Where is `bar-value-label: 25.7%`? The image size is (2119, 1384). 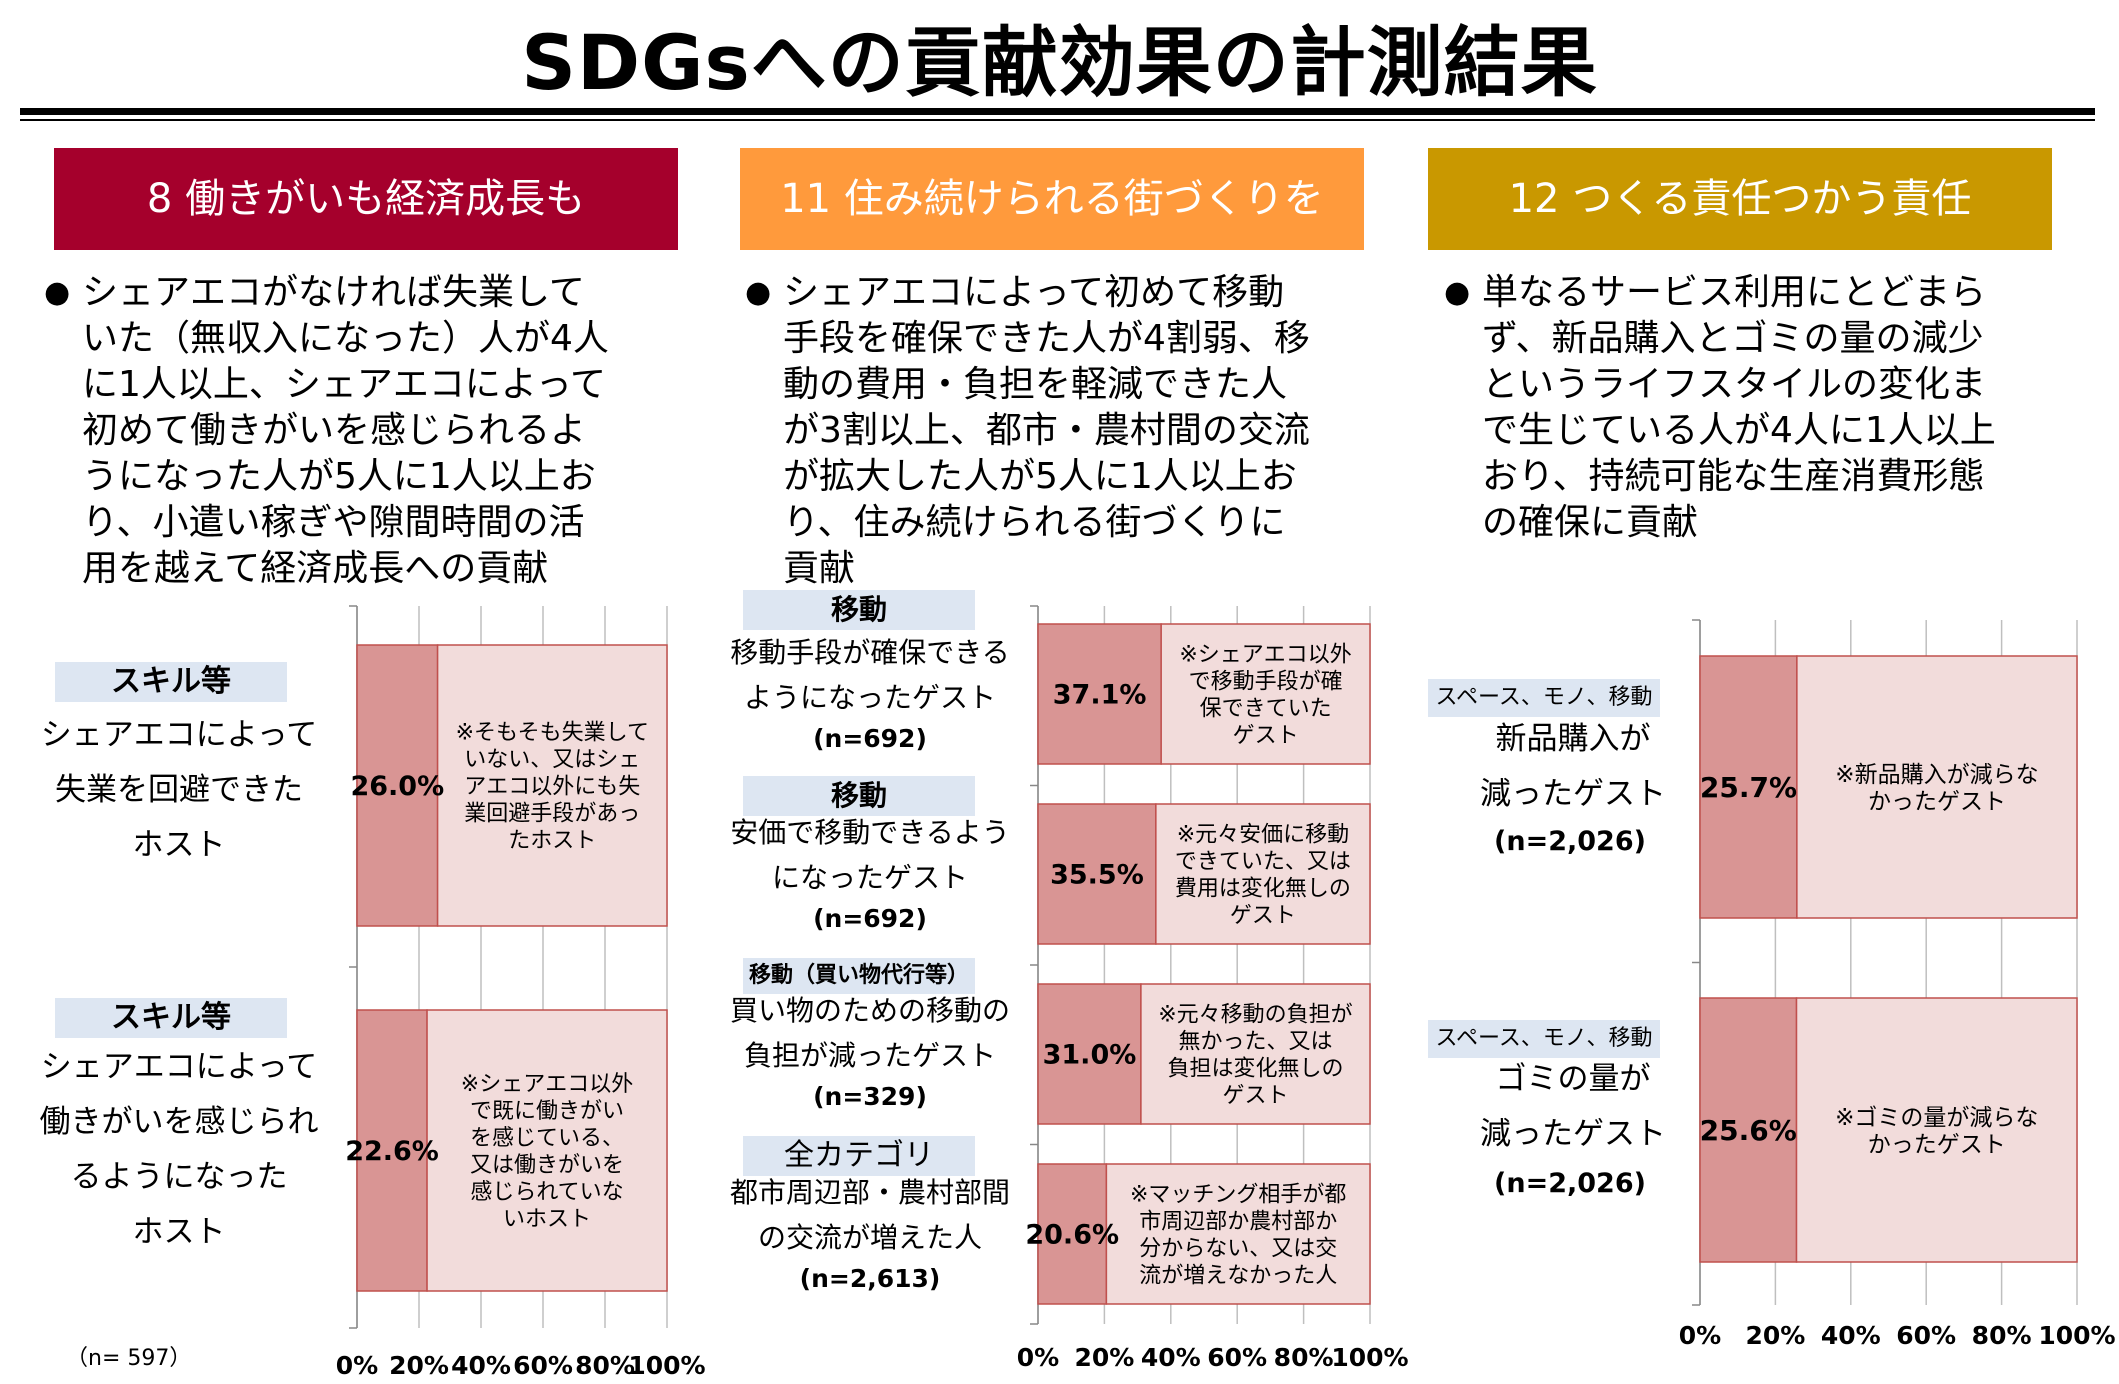 bar-value-label: 25.7% is located at coordinates (1748, 787).